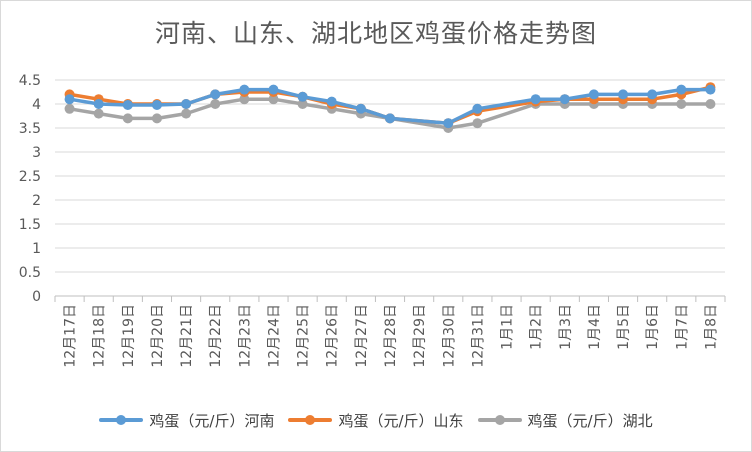  Describe the element at coordinates (36, 153) in the screenshot. I see `y-tick-label: 3` at that location.